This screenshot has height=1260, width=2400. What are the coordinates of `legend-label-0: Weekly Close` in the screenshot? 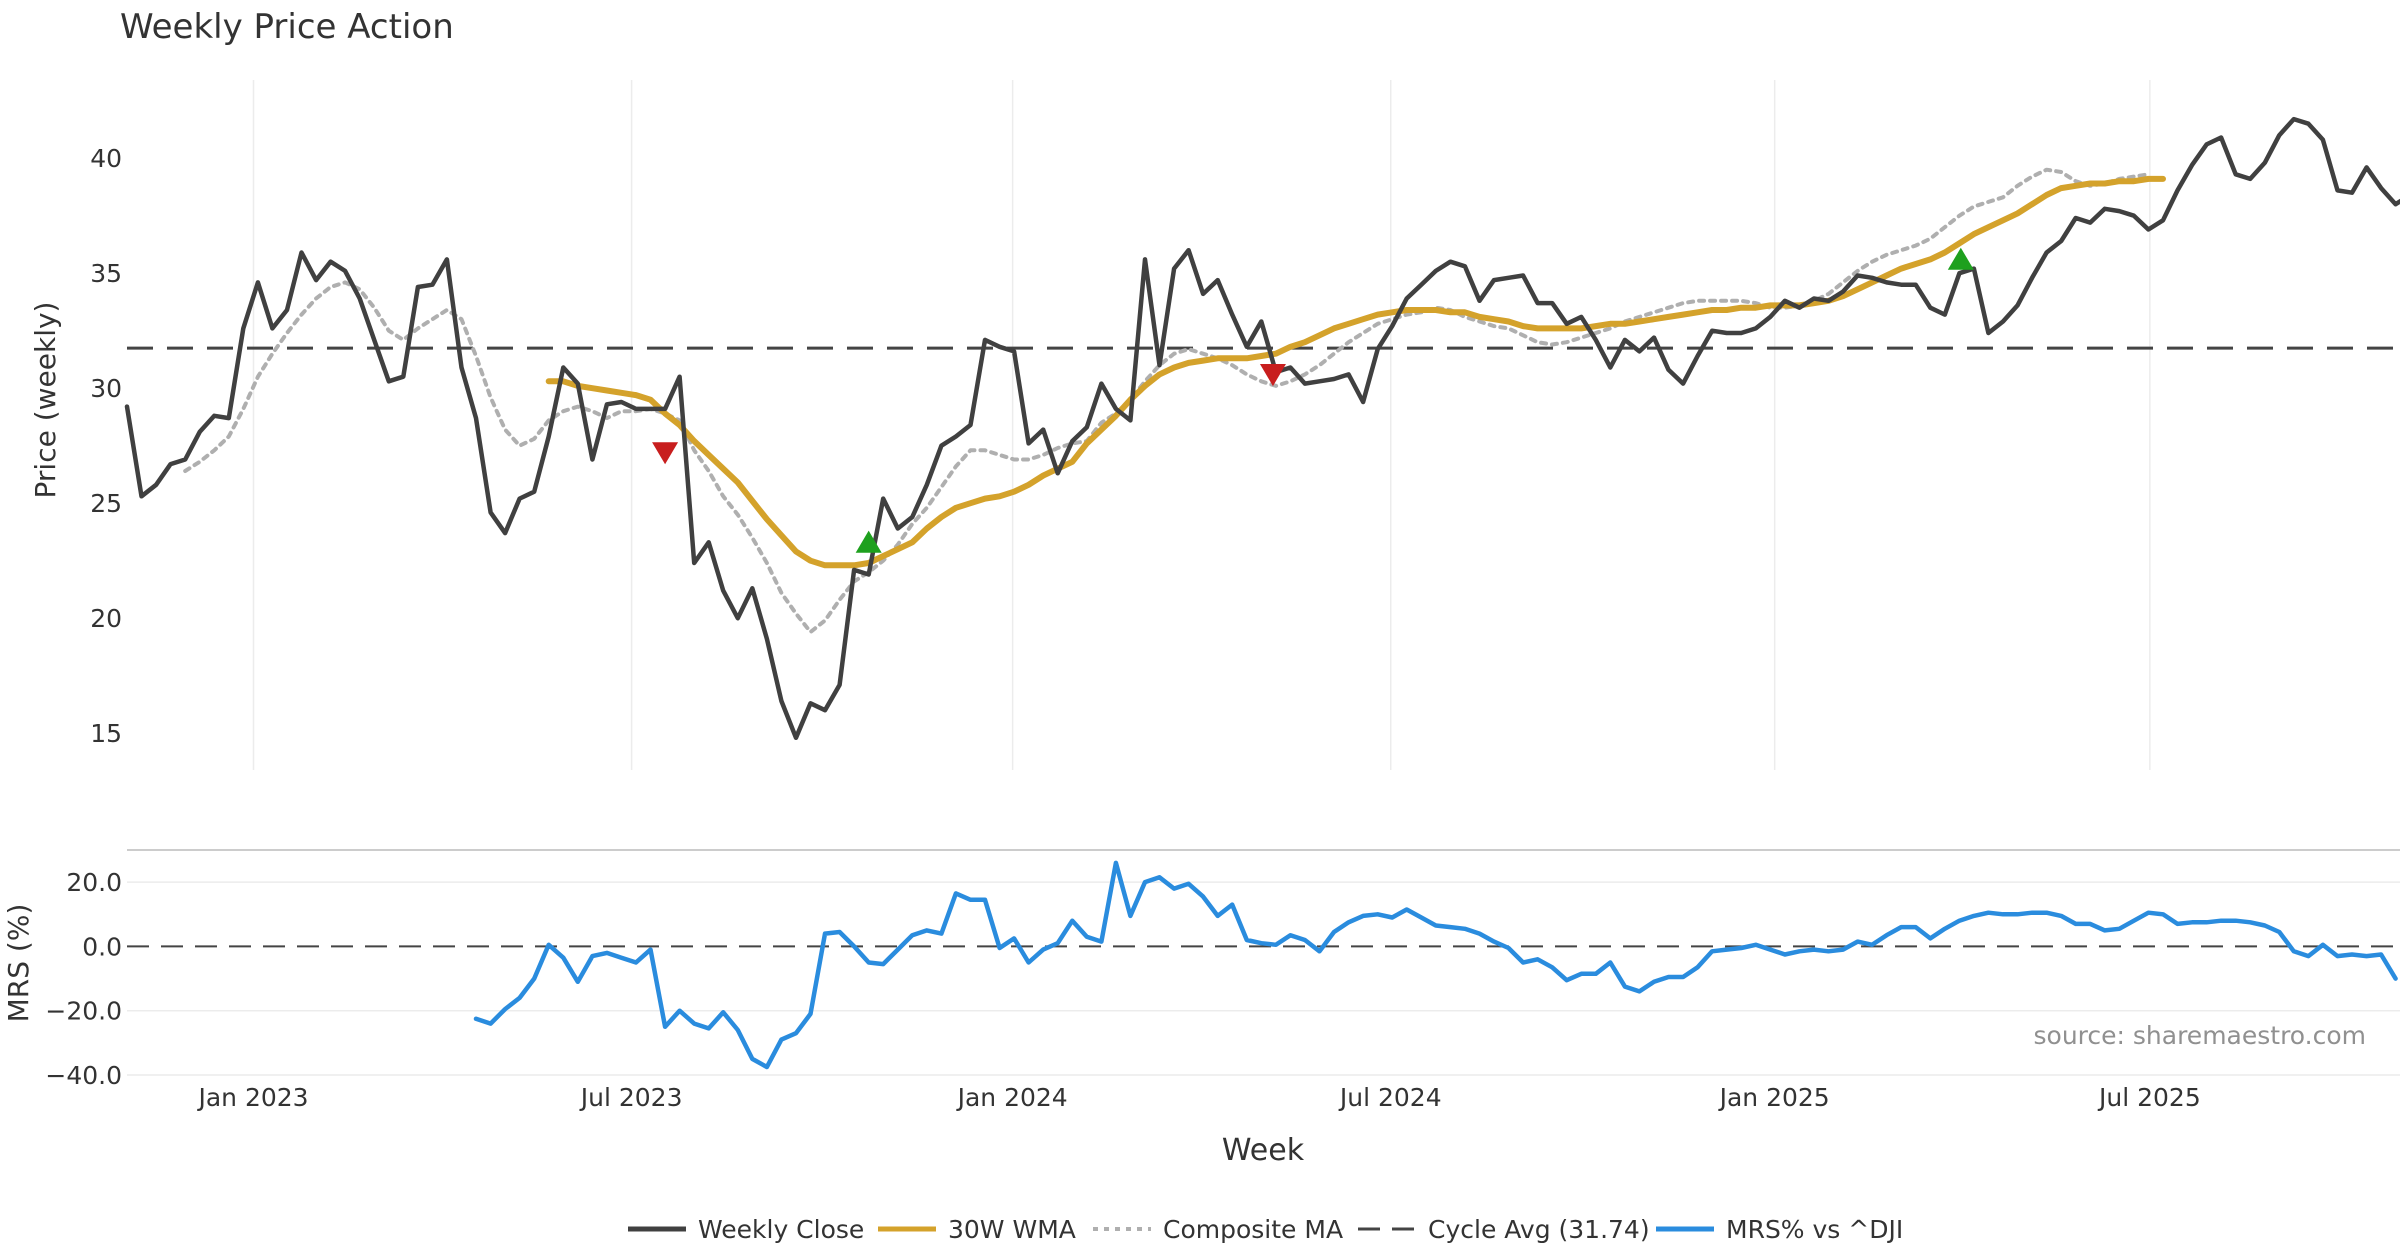 It's located at (781, 1229).